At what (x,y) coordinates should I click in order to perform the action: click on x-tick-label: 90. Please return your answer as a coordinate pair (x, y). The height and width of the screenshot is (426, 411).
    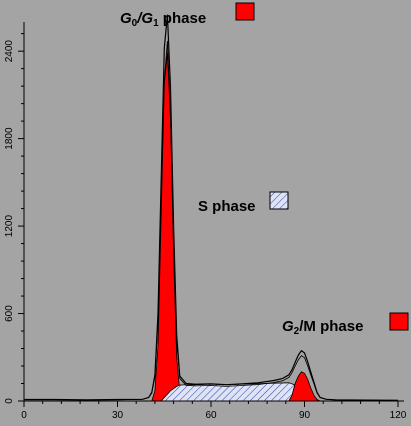
    Looking at the image, I should click on (305, 415).